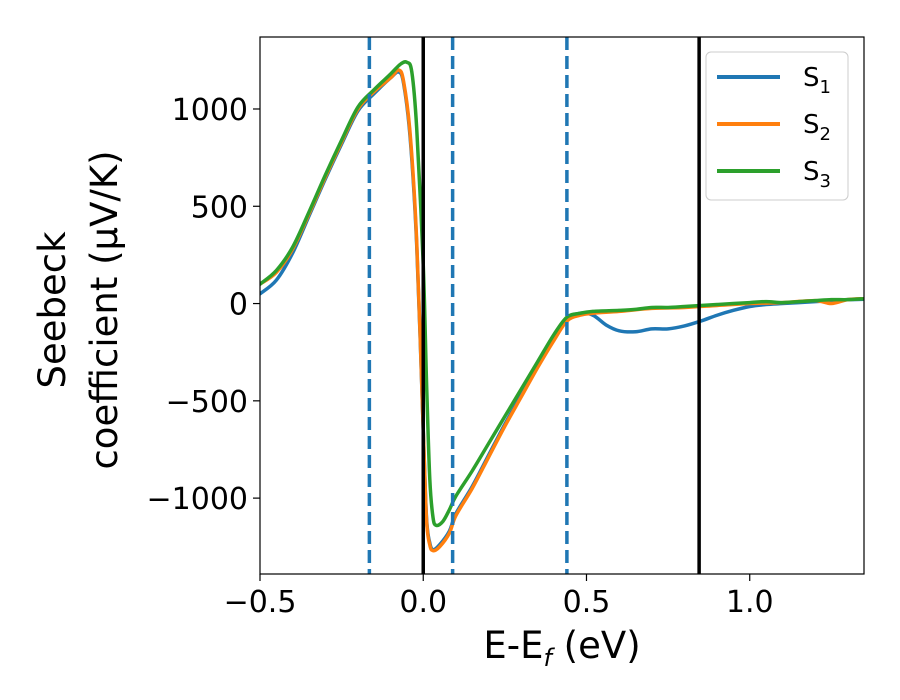  Describe the element at coordinates (238, 305) in the screenshot. I see `y-tick-label: 0` at that location.